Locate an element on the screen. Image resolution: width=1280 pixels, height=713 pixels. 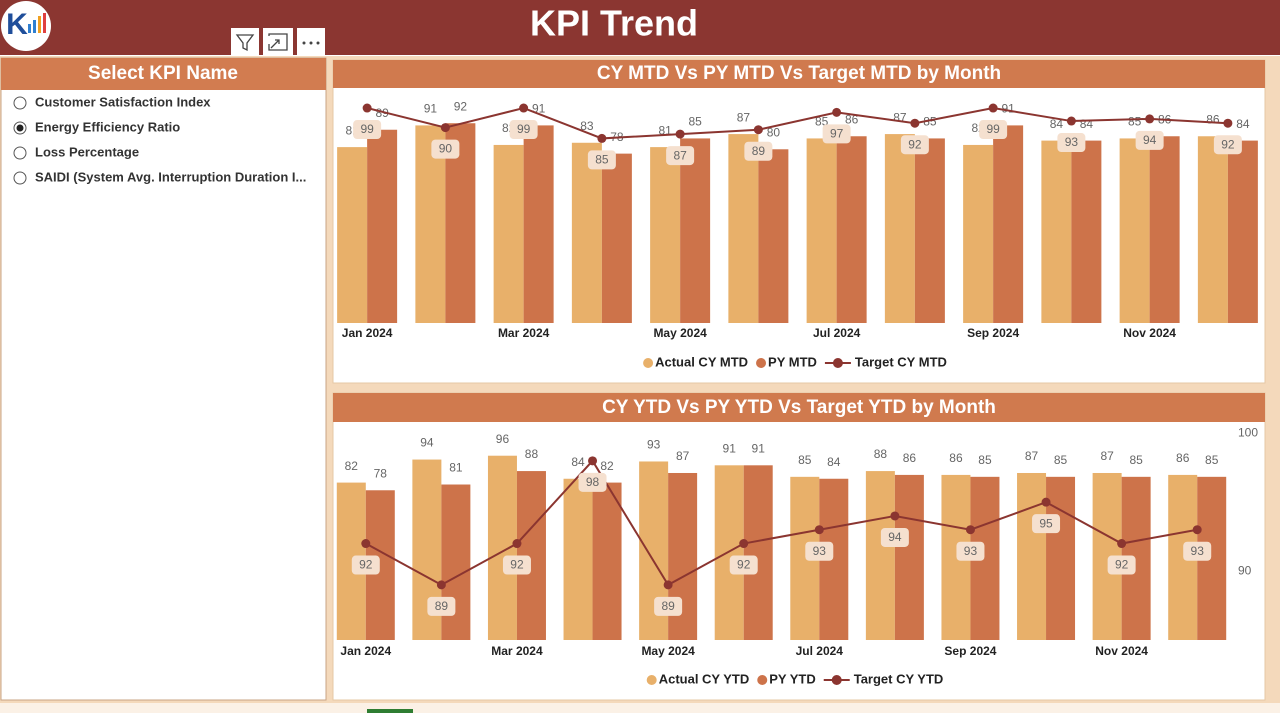
slicer-option: Customer Satisfaction Index is located at coordinates (112, 102).